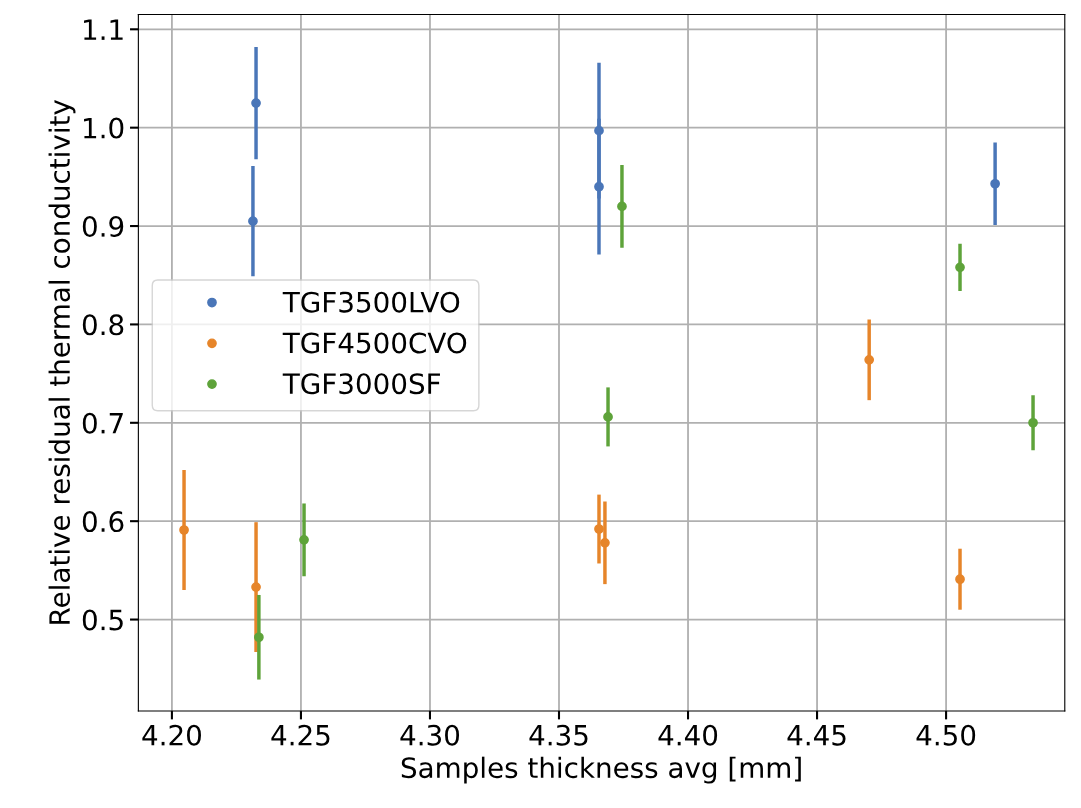 The width and height of the screenshot is (1081, 808). What do you see at coordinates (688, 735) in the screenshot?
I see `x-tick-label: 4.40` at bounding box center [688, 735].